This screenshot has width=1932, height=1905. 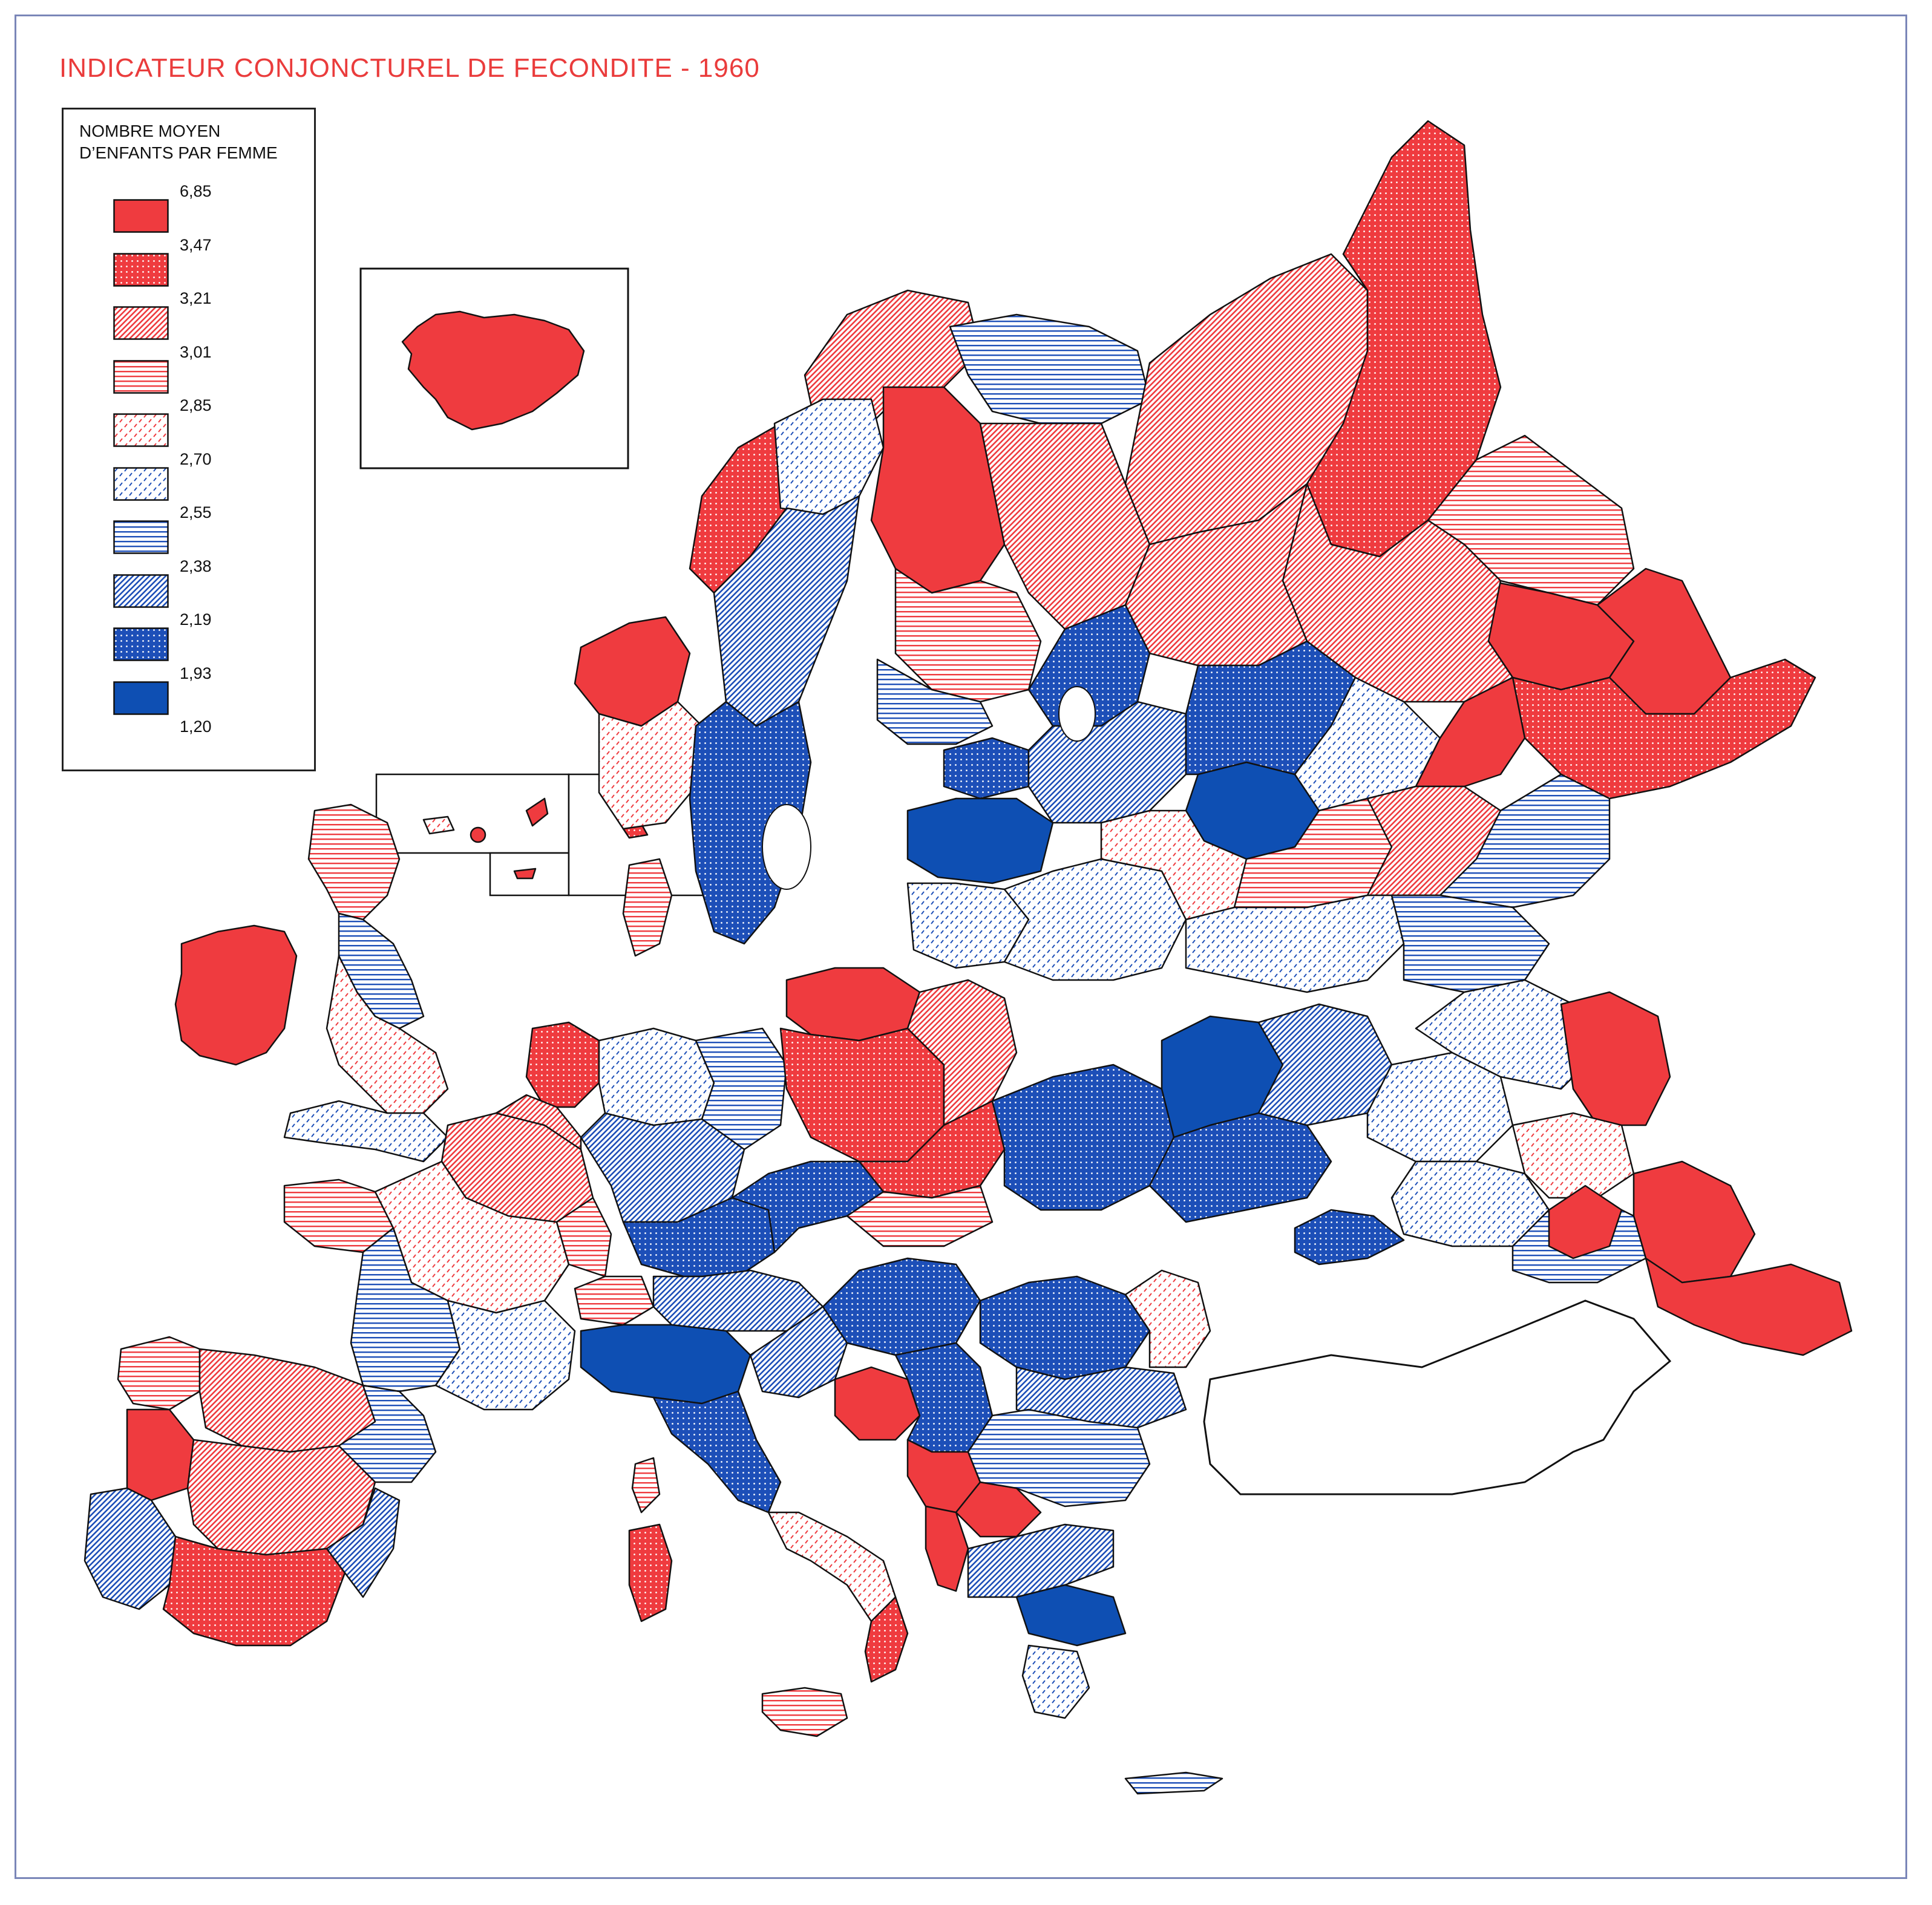 I want to click on legend-swatch-c10, so click(x=141, y=698).